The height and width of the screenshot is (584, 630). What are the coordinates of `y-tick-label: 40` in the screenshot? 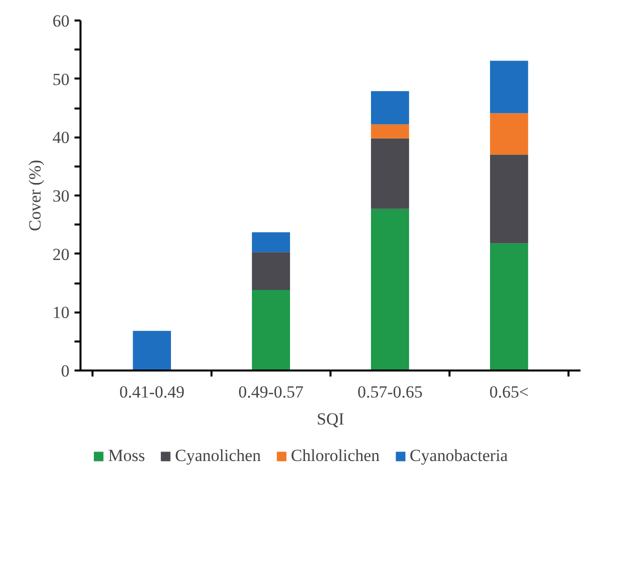 It's located at (61, 138).